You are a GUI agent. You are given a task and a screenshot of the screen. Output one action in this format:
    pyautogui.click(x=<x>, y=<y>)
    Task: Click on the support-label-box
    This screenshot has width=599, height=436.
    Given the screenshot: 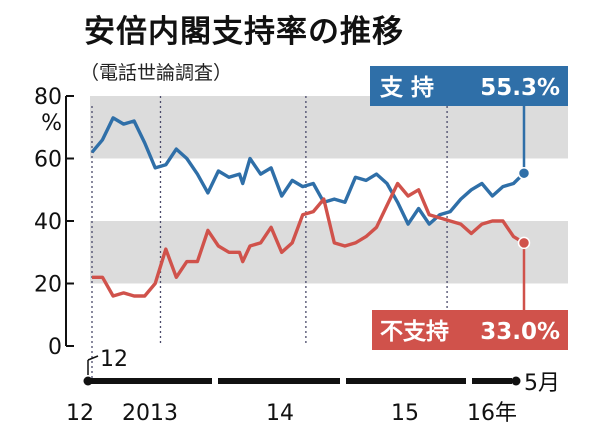 What is the action you would take?
    pyautogui.click(x=469, y=86)
    